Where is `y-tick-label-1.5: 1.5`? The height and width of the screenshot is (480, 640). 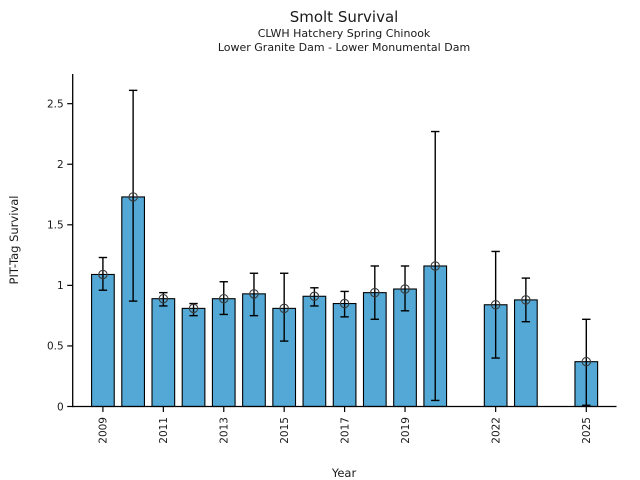
y-tick-label-1.5: 1.5 is located at coordinates (55, 226).